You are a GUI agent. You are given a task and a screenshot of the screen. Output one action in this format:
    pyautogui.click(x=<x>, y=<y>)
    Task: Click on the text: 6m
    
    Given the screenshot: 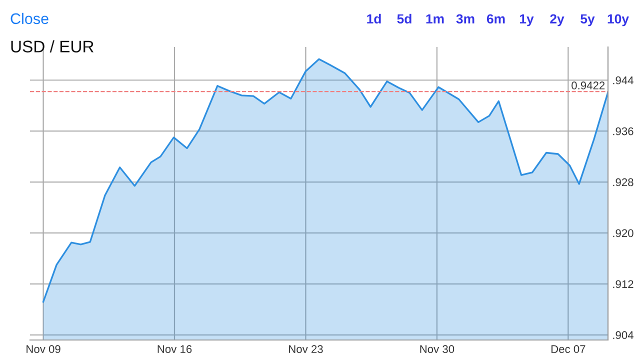 What is the action you would take?
    pyautogui.click(x=495, y=19)
    